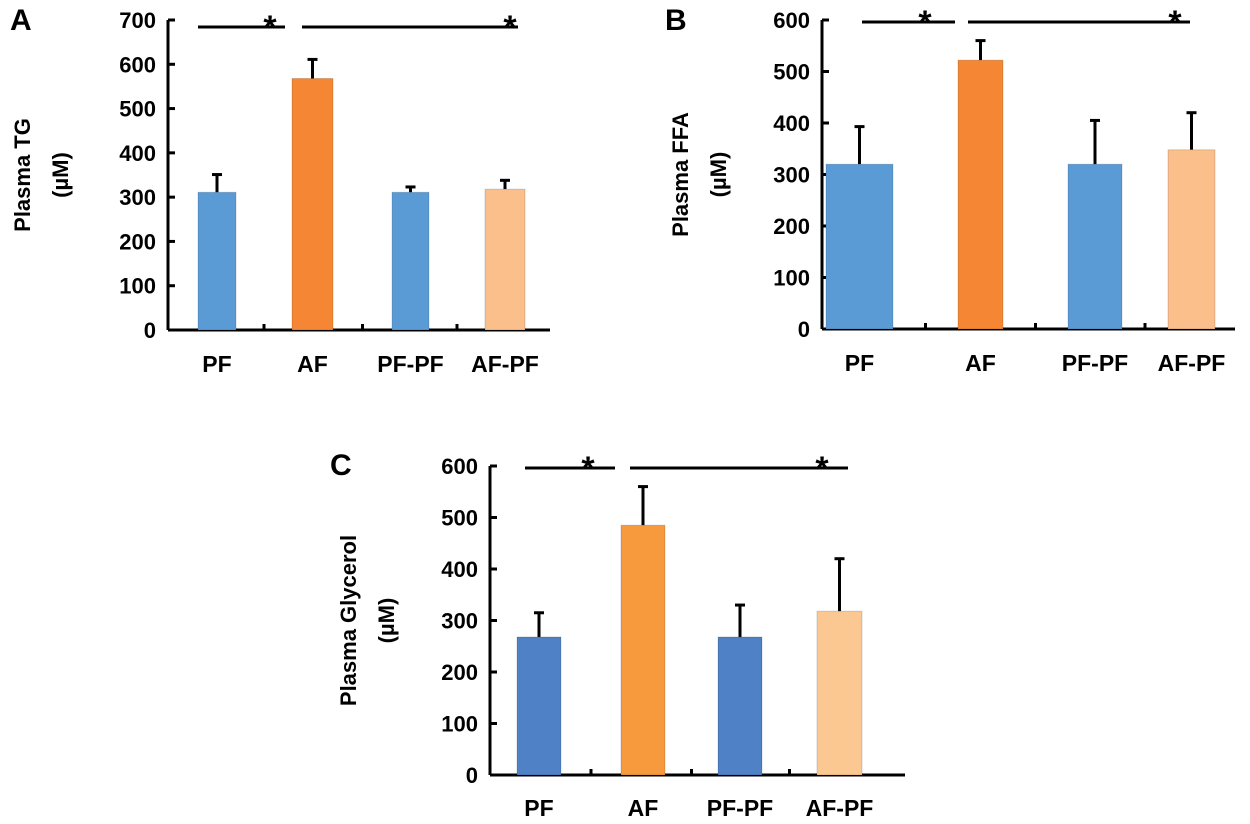 Image resolution: width=1250 pixels, height=824 pixels. Describe the element at coordinates (341, 465) in the screenshot. I see `panel-label: C` at that location.